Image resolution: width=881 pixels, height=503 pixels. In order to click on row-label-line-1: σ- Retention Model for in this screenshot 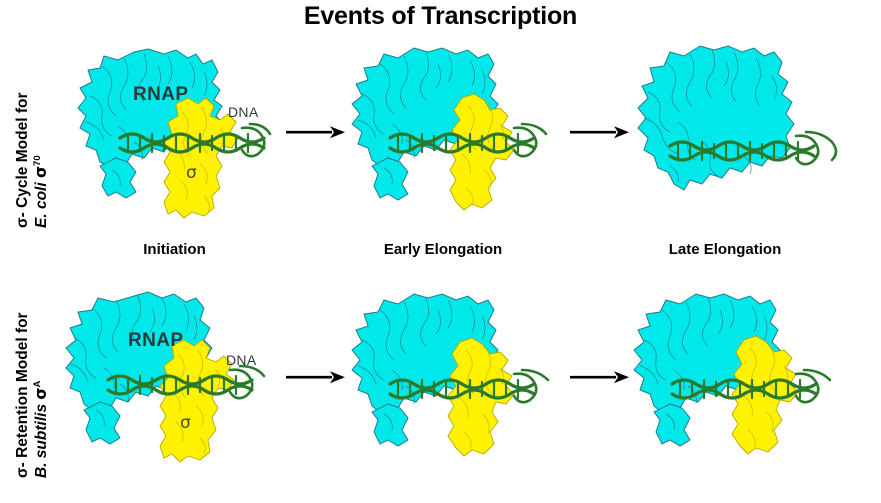, I will do `click(22, 395)`.